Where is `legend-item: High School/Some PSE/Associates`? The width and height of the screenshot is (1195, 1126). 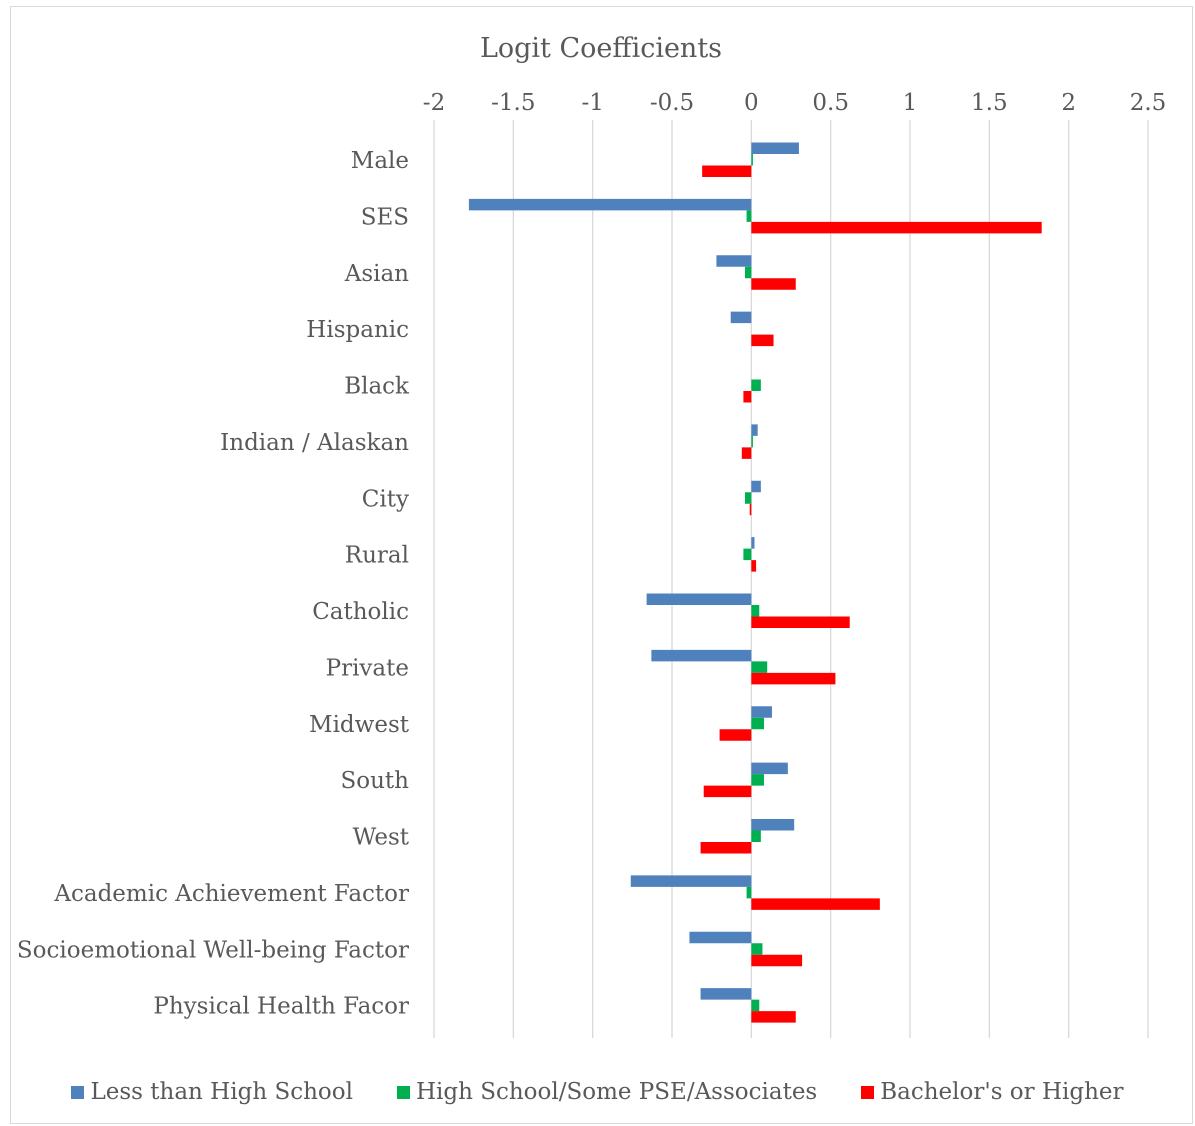 legend-item: High School/Some PSE/Associates is located at coordinates (607, 1092).